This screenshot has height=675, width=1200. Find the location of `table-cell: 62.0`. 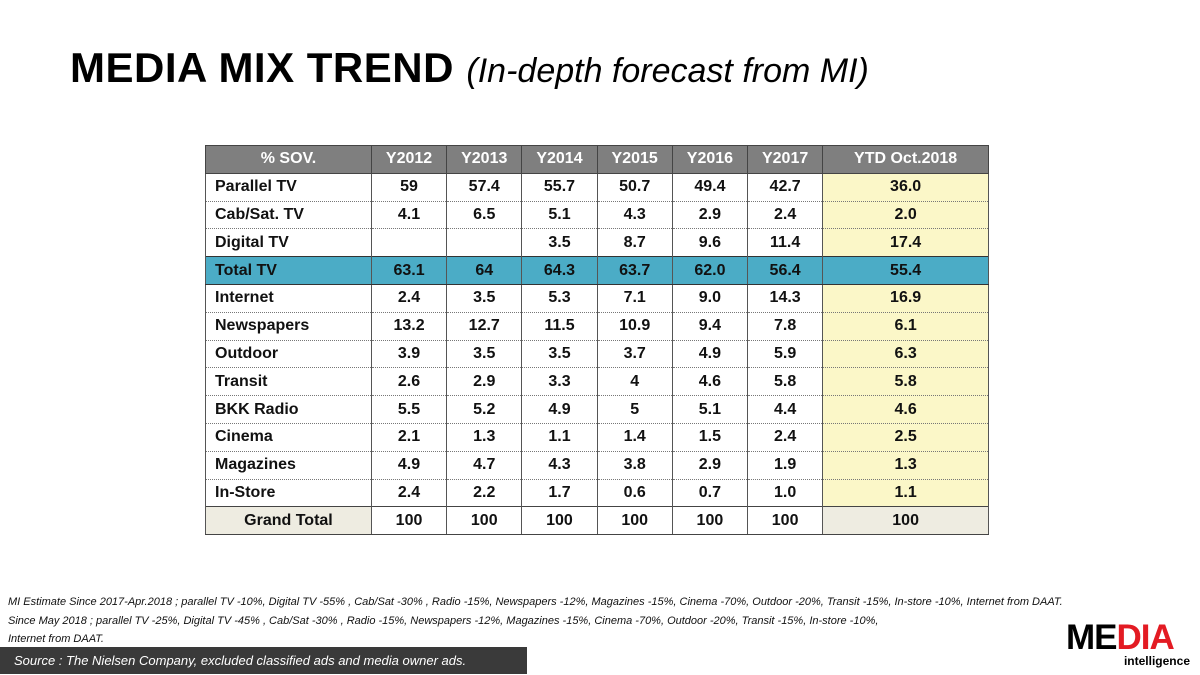

table-cell: 62.0 is located at coordinates (710, 270).